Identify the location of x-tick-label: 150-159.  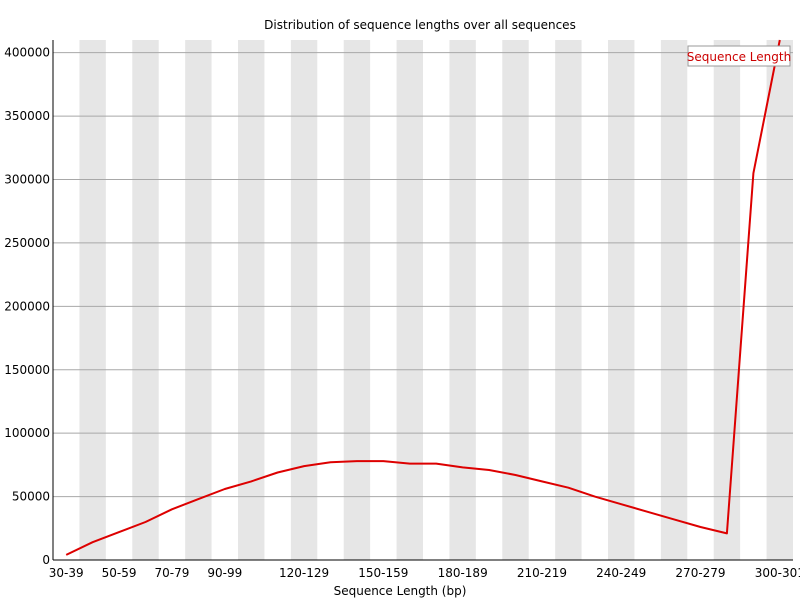
(383, 573).